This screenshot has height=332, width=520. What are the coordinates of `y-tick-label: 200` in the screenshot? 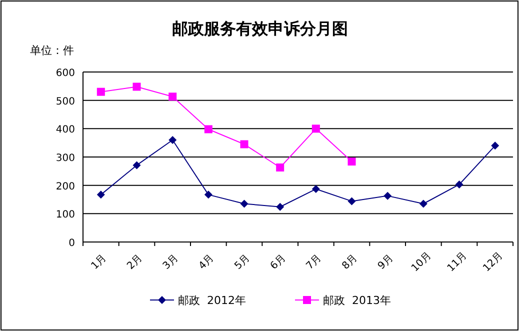 It's located at (65, 186).